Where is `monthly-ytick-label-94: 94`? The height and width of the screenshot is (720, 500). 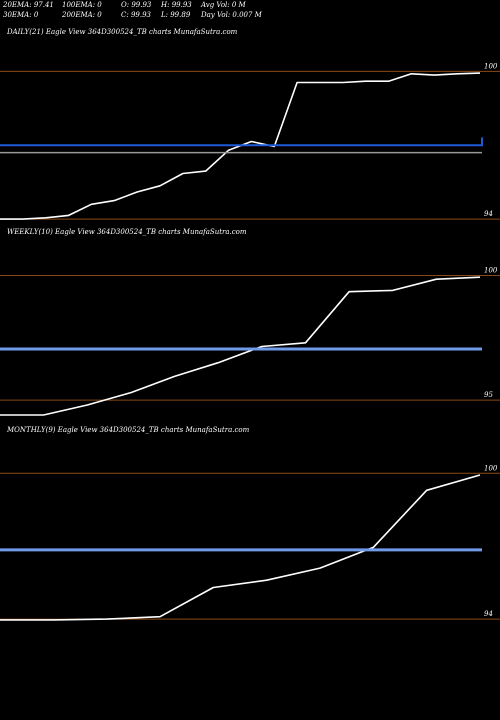 monthly-ytick-label-94: 94 is located at coordinates (488, 614).